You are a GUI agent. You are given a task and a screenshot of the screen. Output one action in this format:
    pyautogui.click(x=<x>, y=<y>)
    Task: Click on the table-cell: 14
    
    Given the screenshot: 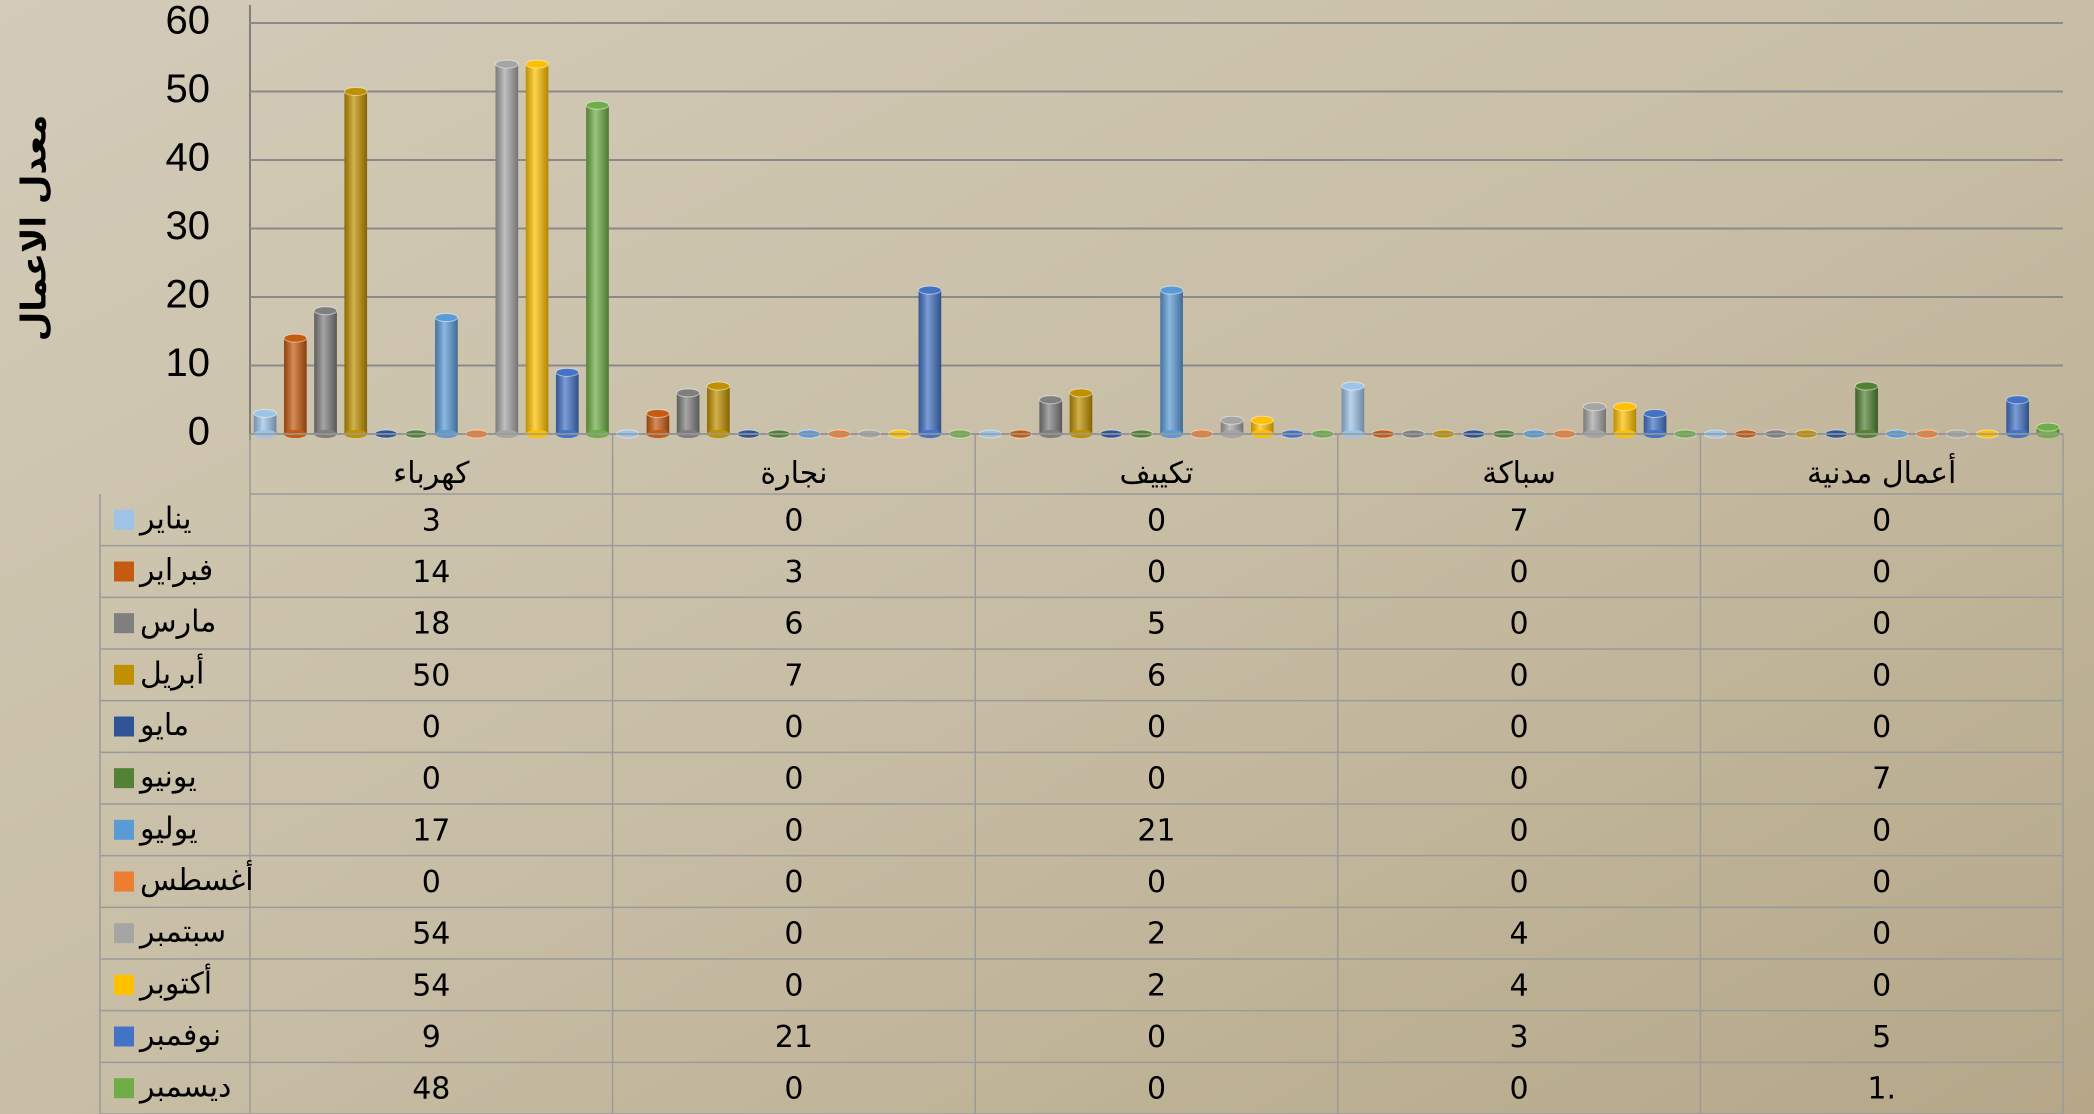 What is the action you would take?
    pyautogui.click(x=431, y=572)
    